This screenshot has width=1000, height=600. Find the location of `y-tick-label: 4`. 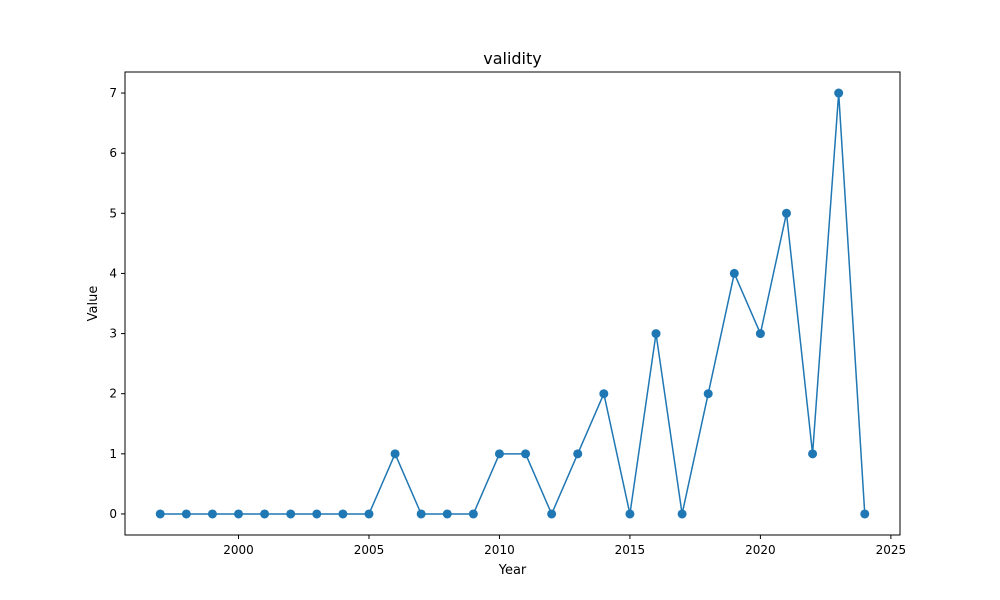

y-tick-label: 4 is located at coordinates (113, 273).